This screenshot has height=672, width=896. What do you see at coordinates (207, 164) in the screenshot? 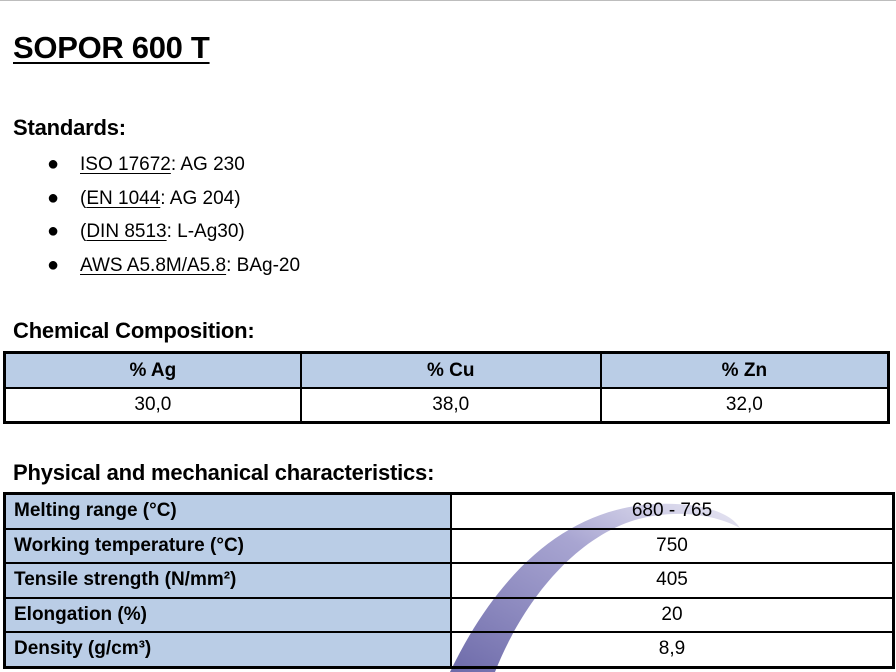
I see `standard-value: : AG 230` at bounding box center [207, 164].